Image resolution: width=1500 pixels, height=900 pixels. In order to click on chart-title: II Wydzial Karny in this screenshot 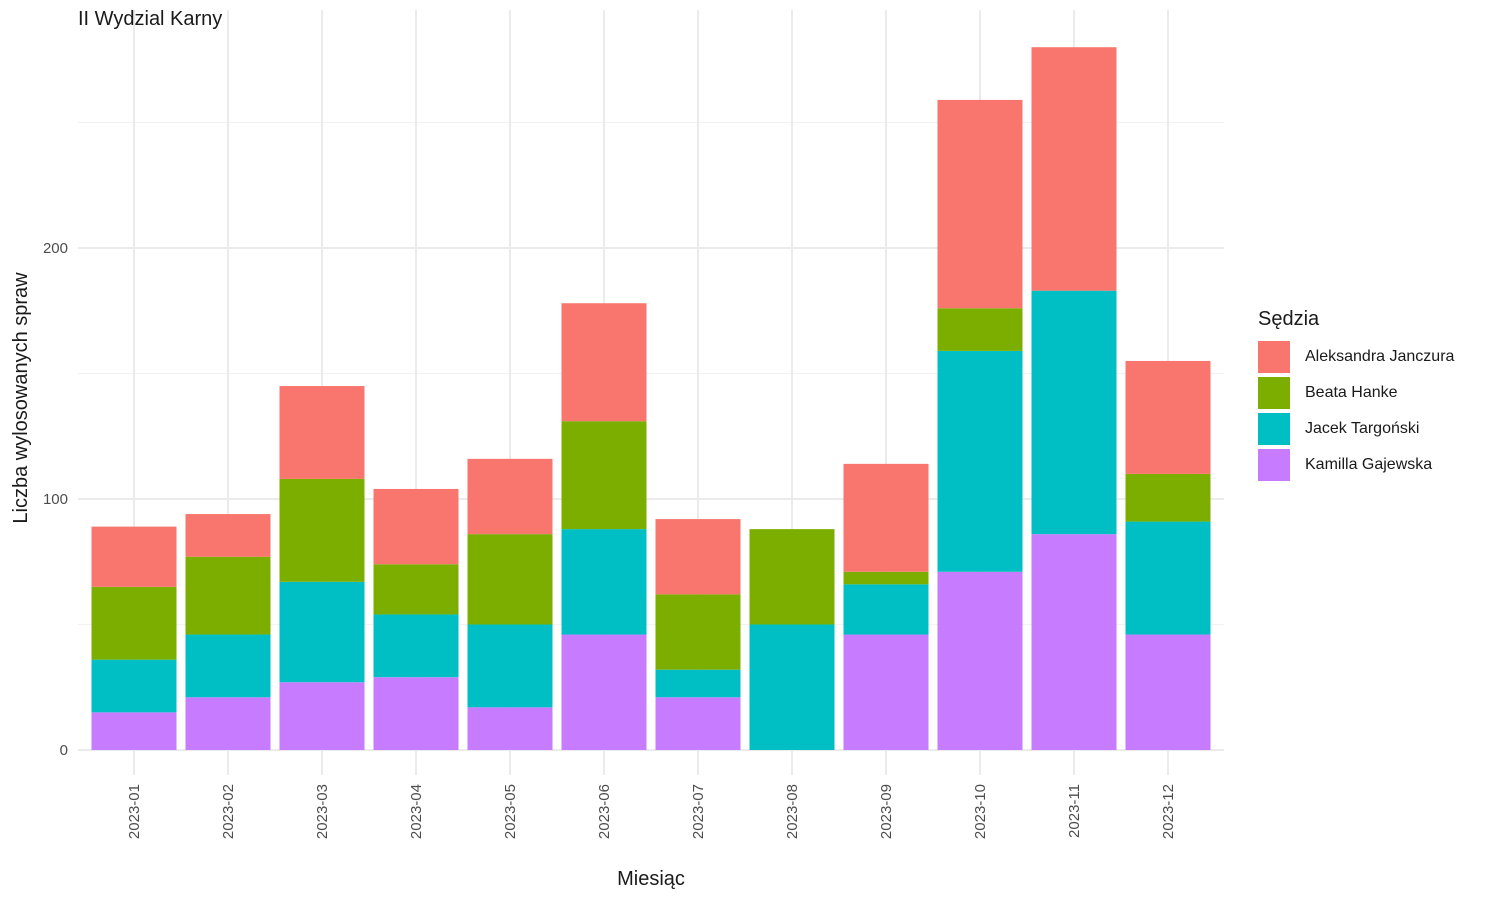, I will do `click(150, 19)`.